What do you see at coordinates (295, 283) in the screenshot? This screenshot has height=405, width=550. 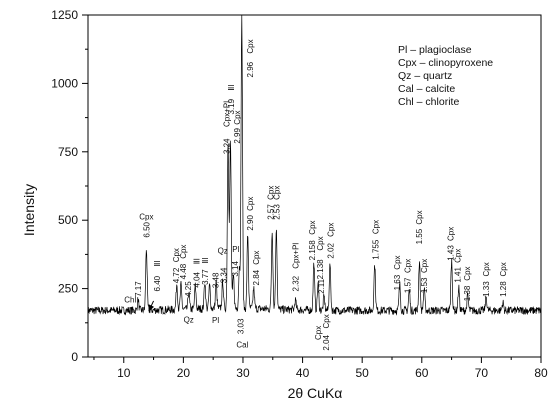 I see `peak-label: 2.32` at bounding box center [295, 283].